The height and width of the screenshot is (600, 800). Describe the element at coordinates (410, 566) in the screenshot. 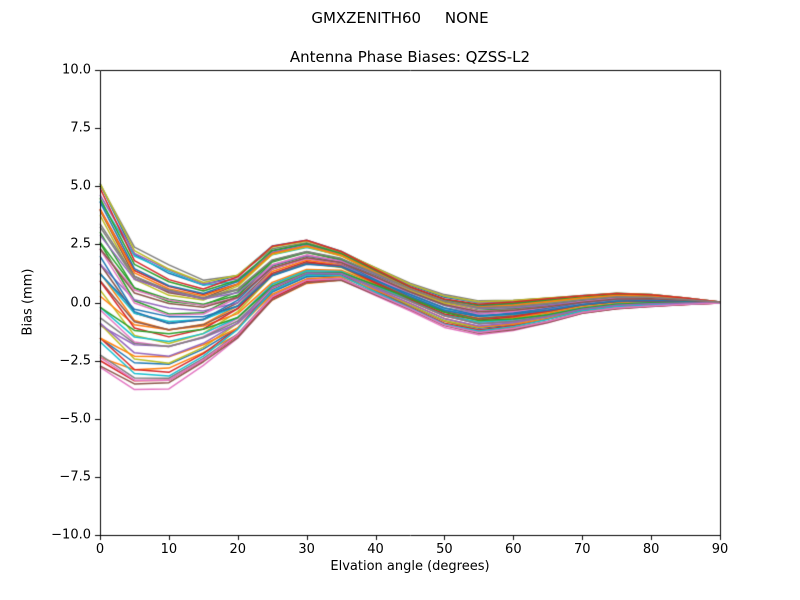

I see `x-axis-label: Elvation angle (degrees)` at that location.